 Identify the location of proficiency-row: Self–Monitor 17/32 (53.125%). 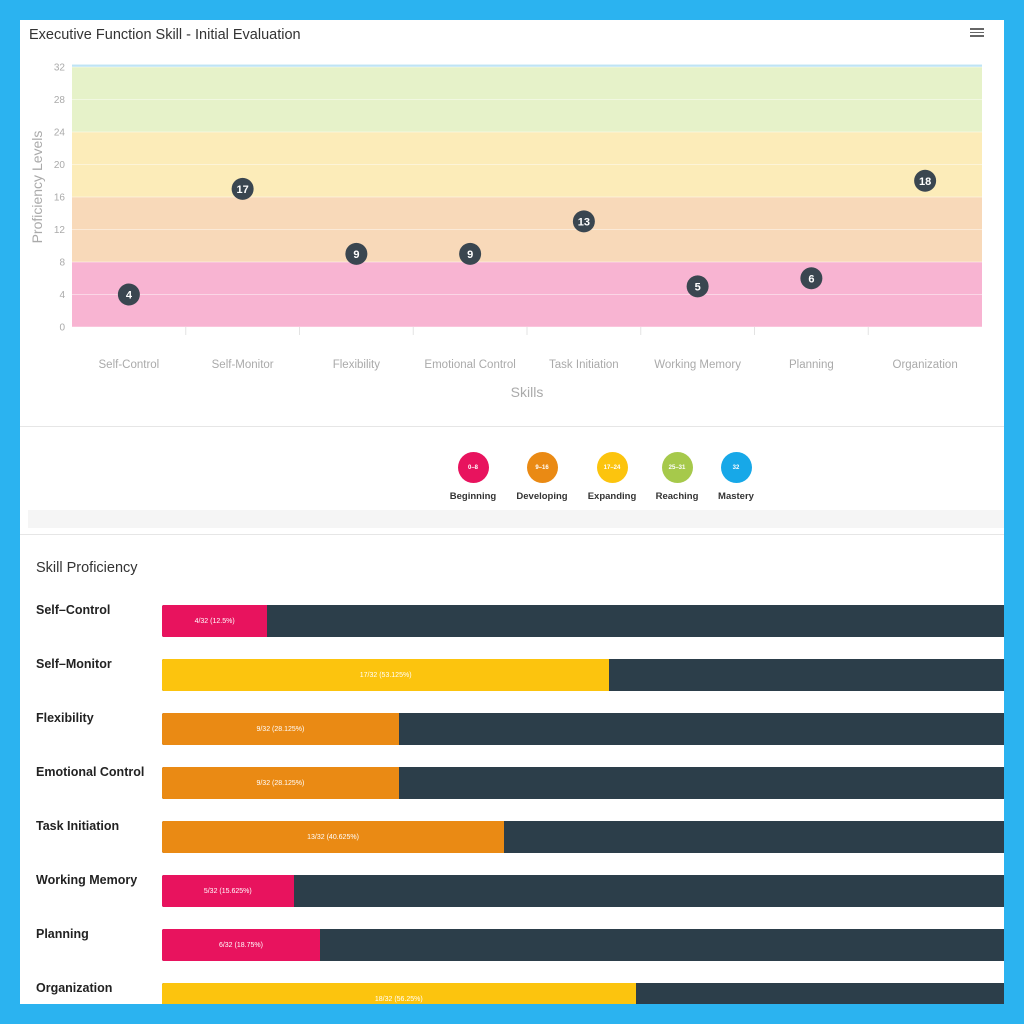
(520, 674).